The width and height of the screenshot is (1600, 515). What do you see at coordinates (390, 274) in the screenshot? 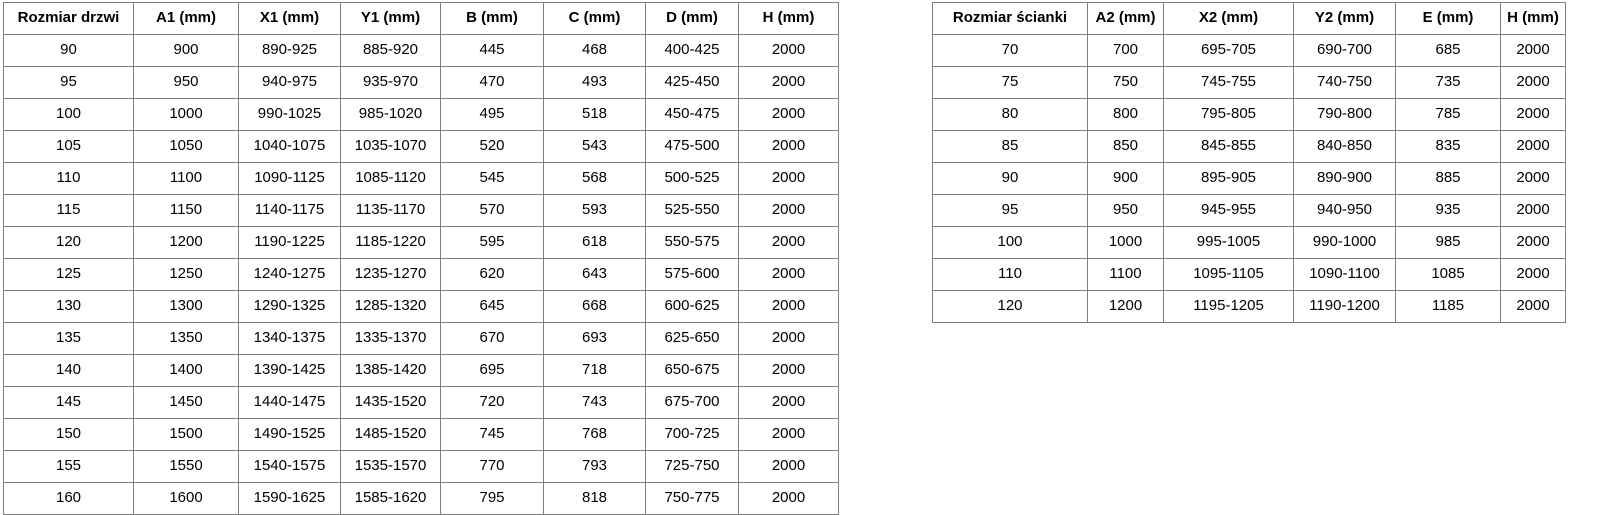
I see `doors-cell-r7-c3: 1235-1270` at bounding box center [390, 274].